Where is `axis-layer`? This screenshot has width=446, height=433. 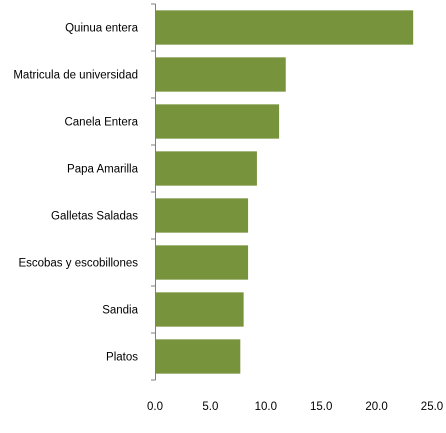
axis-layer is located at coordinates (153, 192).